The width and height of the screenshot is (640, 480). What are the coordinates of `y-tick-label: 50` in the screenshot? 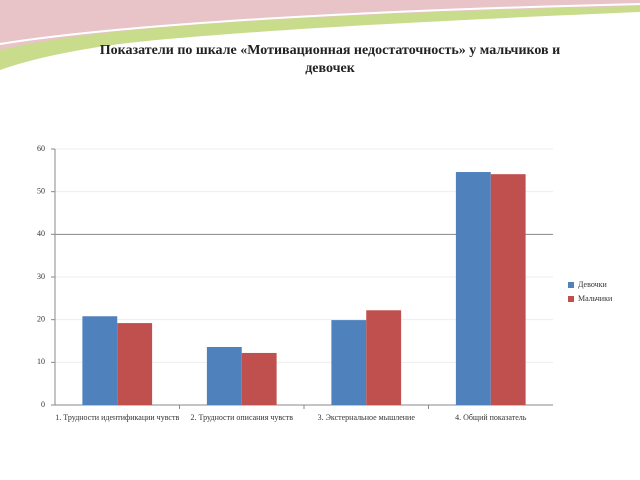 It's located at (41, 190).